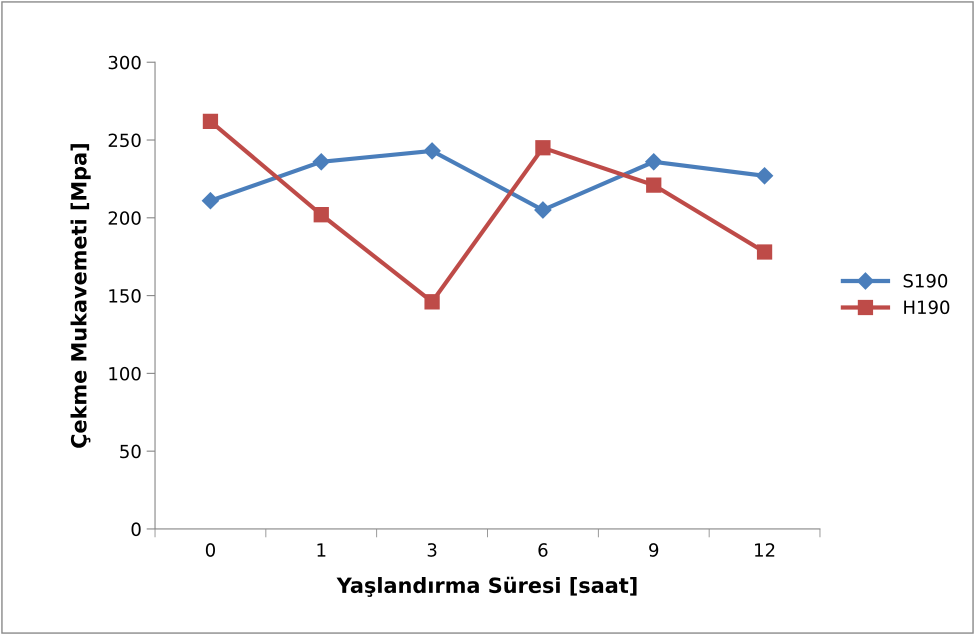 The width and height of the screenshot is (975, 635). What do you see at coordinates (136, 529) in the screenshot?
I see `y-tick-label: 0` at bounding box center [136, 529].